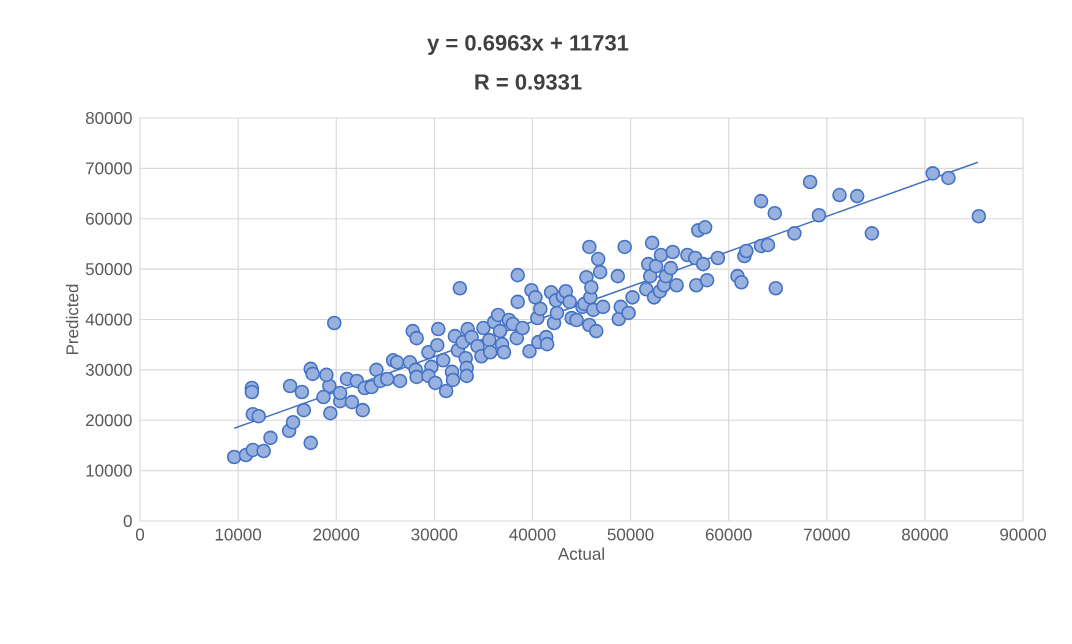  I want to click on x-tick-label: 40000, so click(532, 534).